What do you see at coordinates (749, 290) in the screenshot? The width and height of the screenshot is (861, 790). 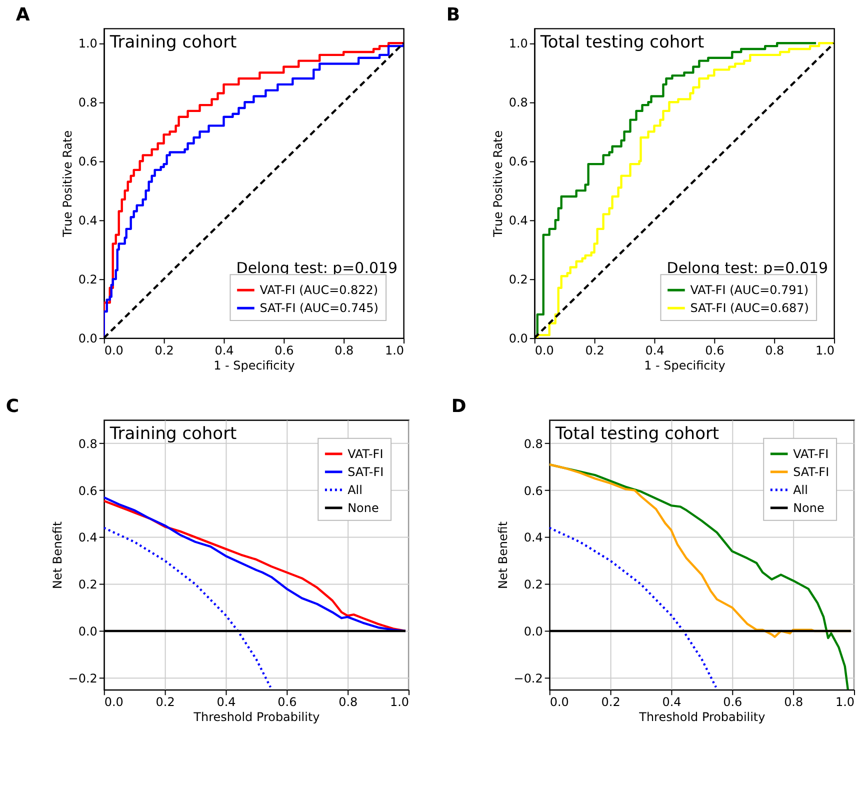 I see `legend-label: VAT-FI (AUC=0.791)` at bounding box center [749, 290].